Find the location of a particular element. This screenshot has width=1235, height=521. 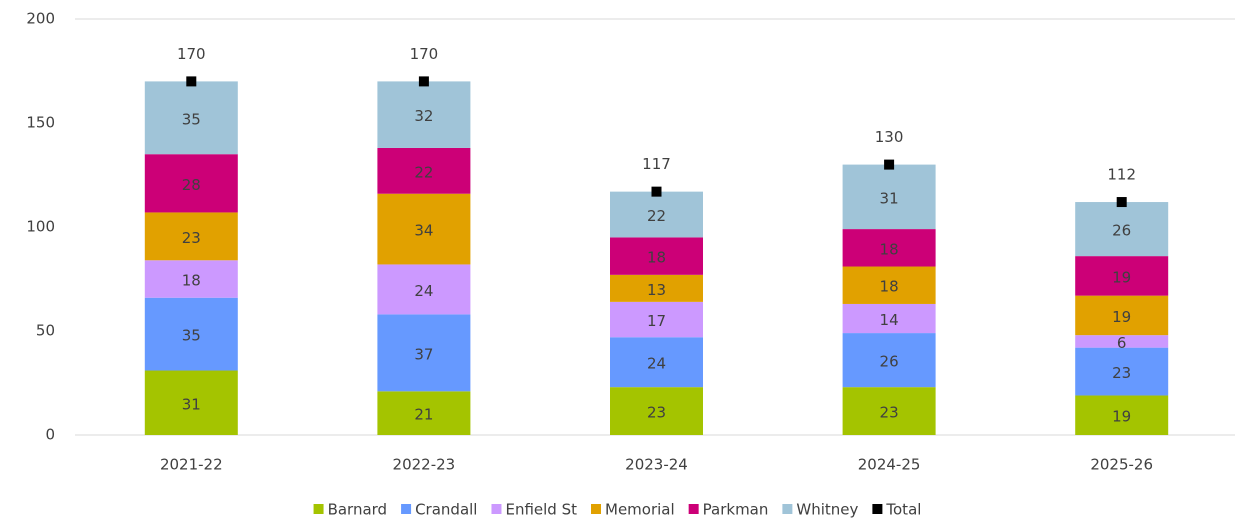

x-tick-label: 2021-22 is located at coordinates (191, 465).